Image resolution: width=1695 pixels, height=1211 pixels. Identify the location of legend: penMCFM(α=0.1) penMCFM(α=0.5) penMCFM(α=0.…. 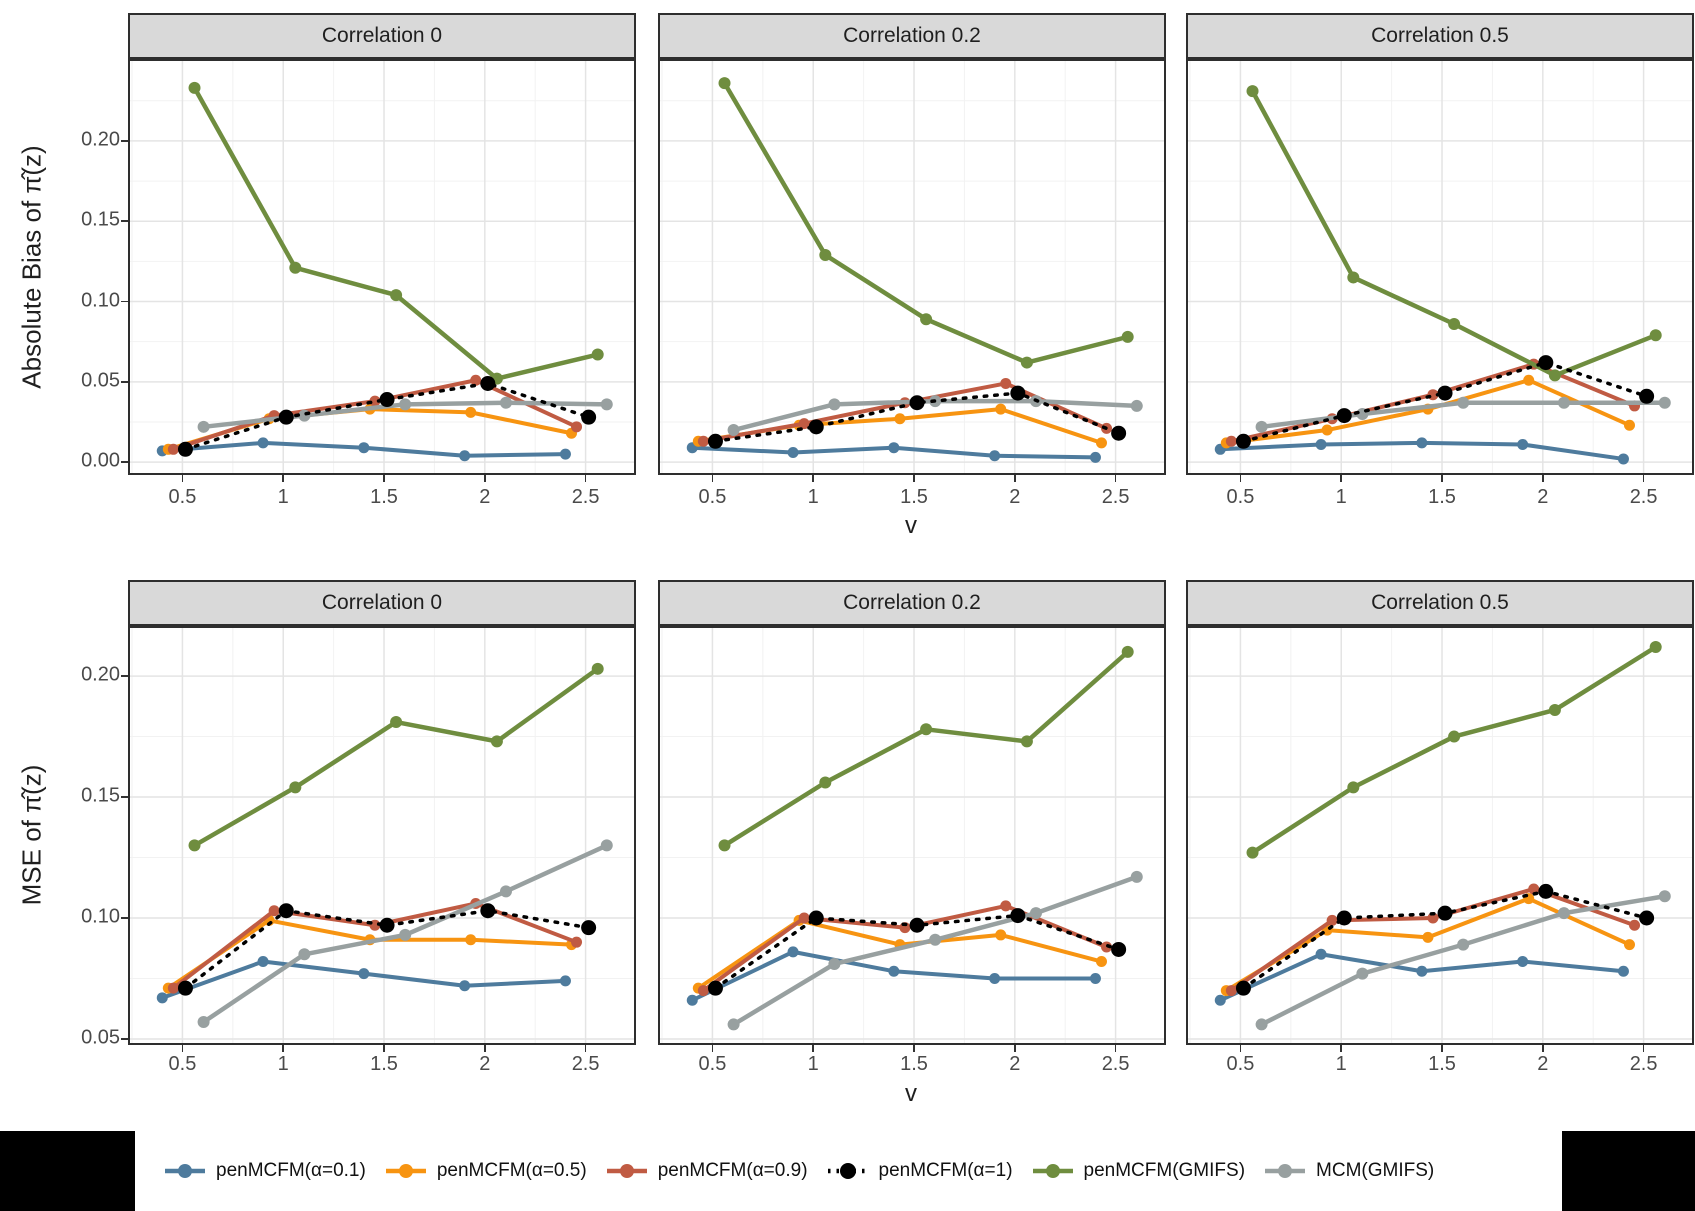
(847, 1171).